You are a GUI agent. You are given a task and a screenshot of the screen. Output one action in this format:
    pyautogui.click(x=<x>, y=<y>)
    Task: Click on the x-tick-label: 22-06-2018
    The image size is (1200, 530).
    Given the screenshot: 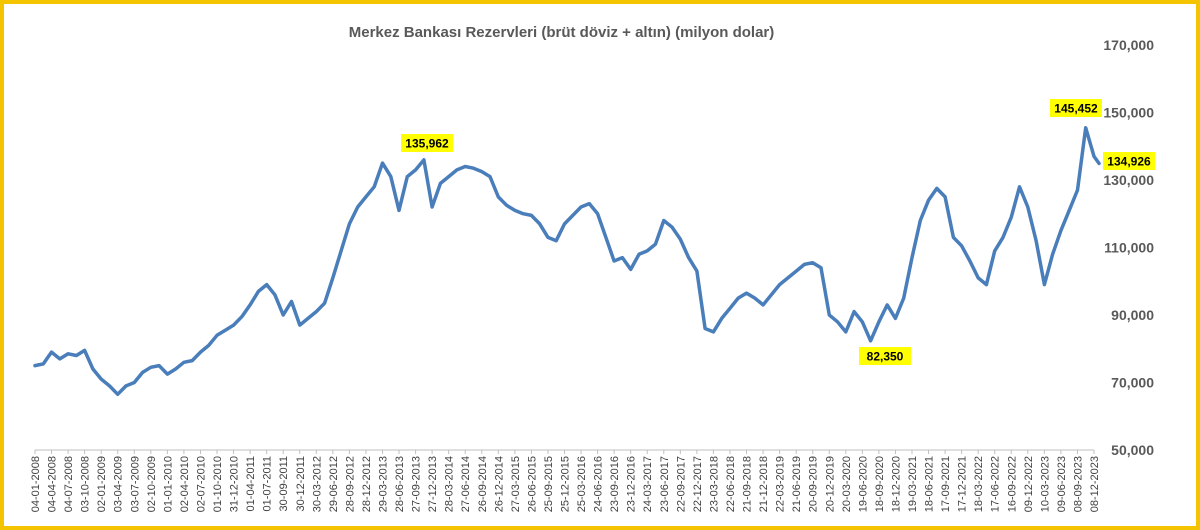 What is the action you would take?
    pyautogui.click(x=731, y=484)
    